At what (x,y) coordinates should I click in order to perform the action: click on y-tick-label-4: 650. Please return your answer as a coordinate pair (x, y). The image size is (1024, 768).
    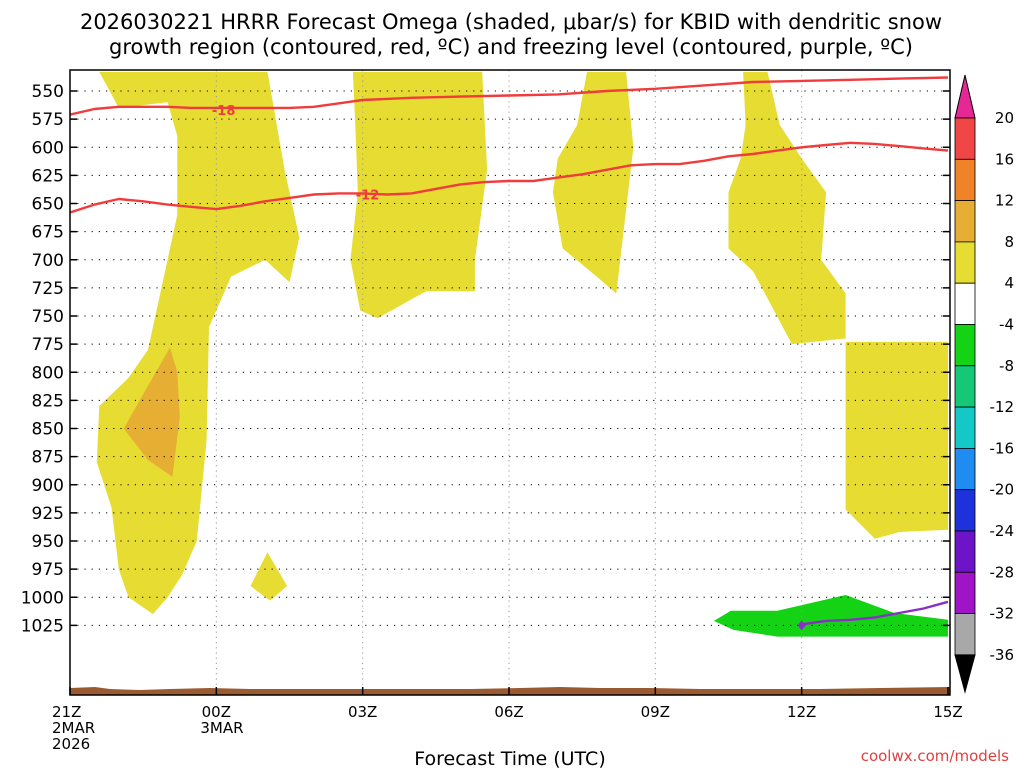
    Looking at the image, I should click on (48, 205).